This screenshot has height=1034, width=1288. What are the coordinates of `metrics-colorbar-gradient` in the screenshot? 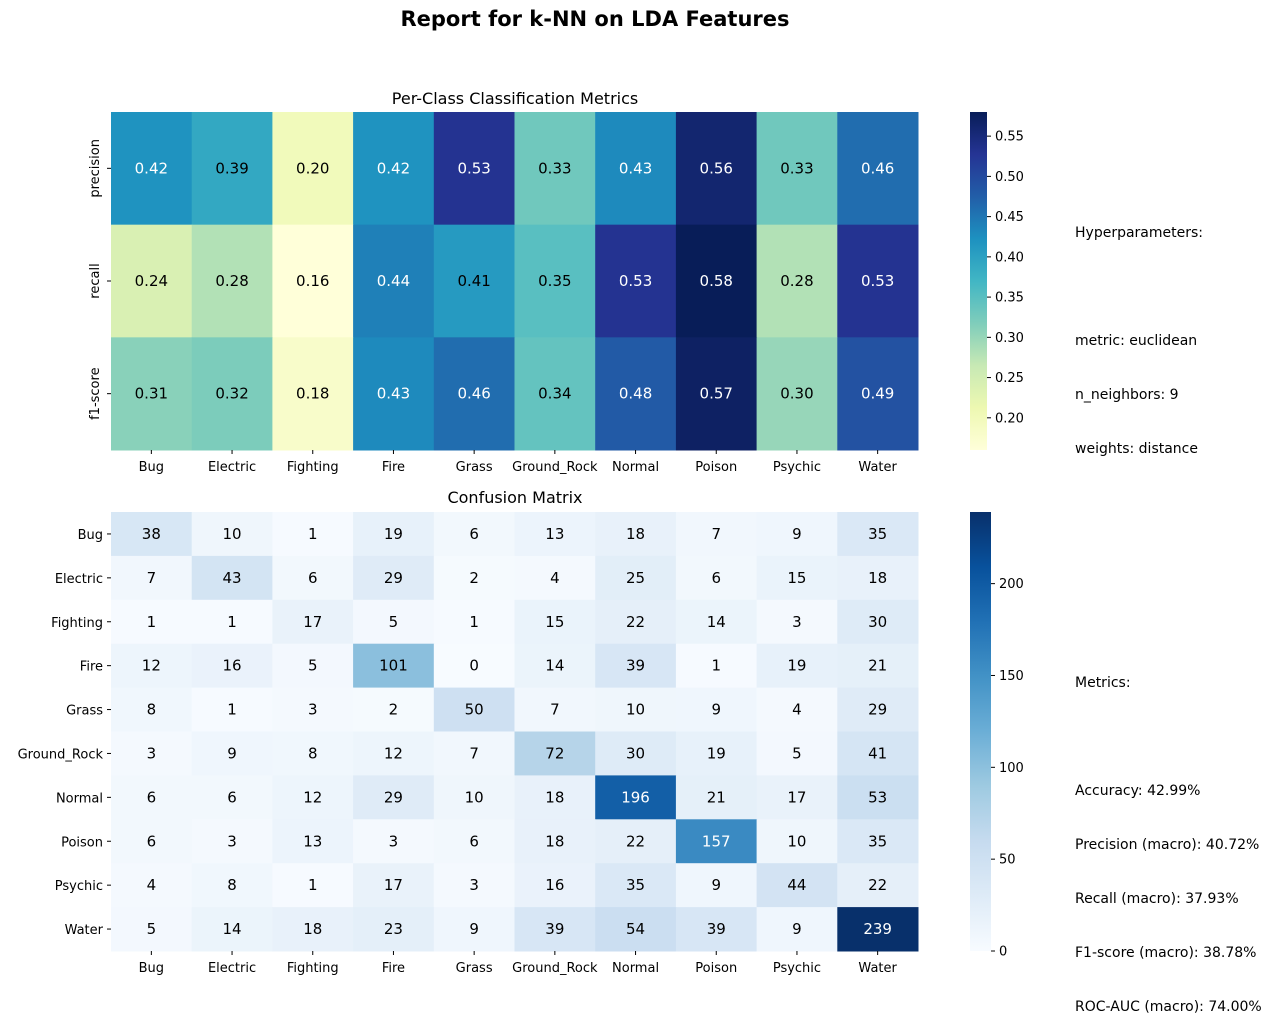 It's located at (978, 281).